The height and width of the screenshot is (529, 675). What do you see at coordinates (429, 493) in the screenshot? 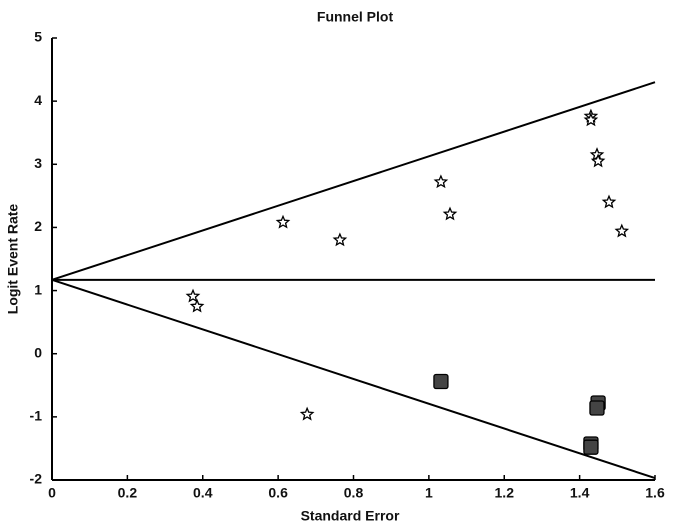
I see `x-tick-label: 1` at bounding box center [429, 493].